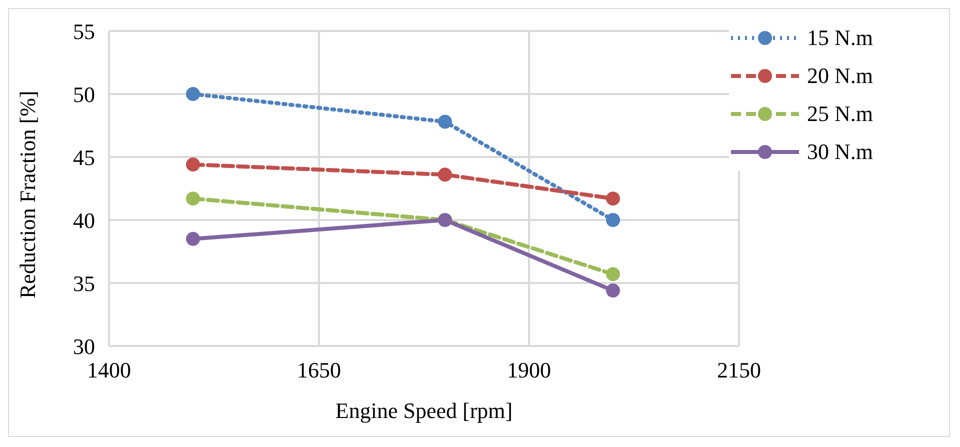 Image resolution: width=960 pixels, height=447 pixels. Describe the element at coordinates (529, 370) in the screenshot. I see `x-tick-label: 1900` at that location.